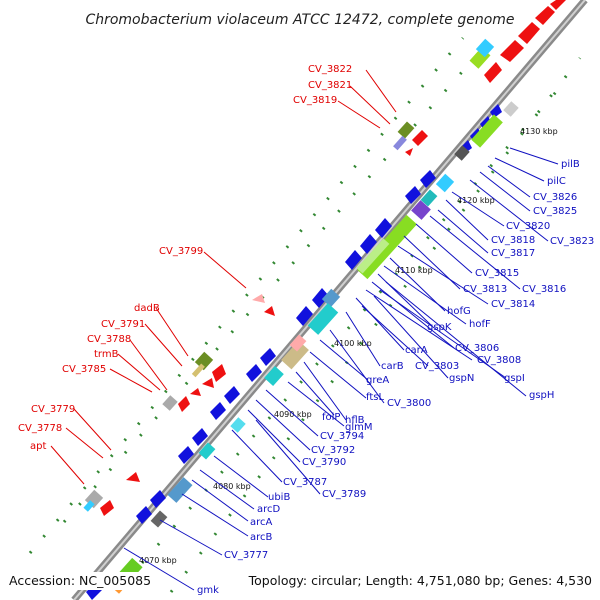 Image resolution: width=600 pixels, height=600 pixels. Describe the element at coordinates (514, 378) in the screenshot. I see `gene-label-gspi: gspI` at that location.